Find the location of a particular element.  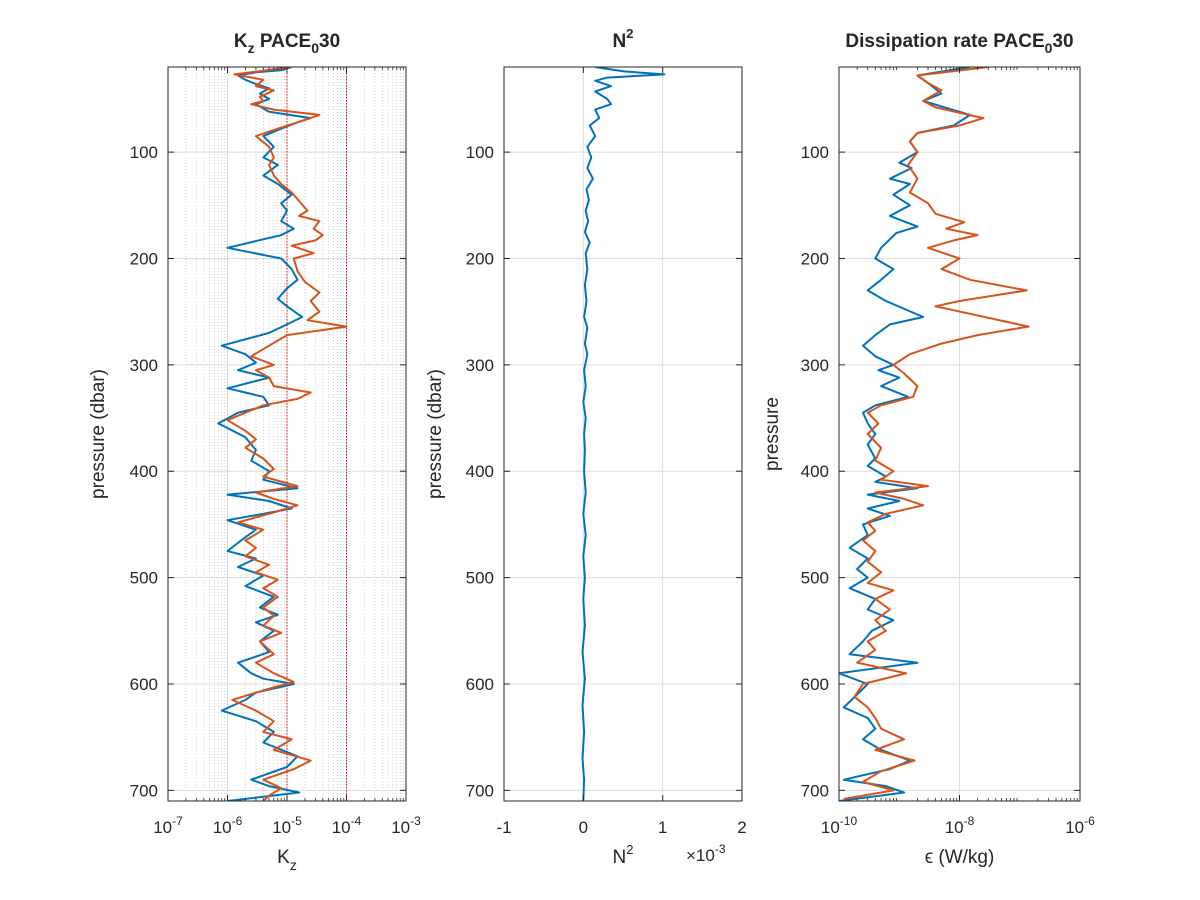

x-tick-label: 10⁻³ is located at coordinates (406, 825).